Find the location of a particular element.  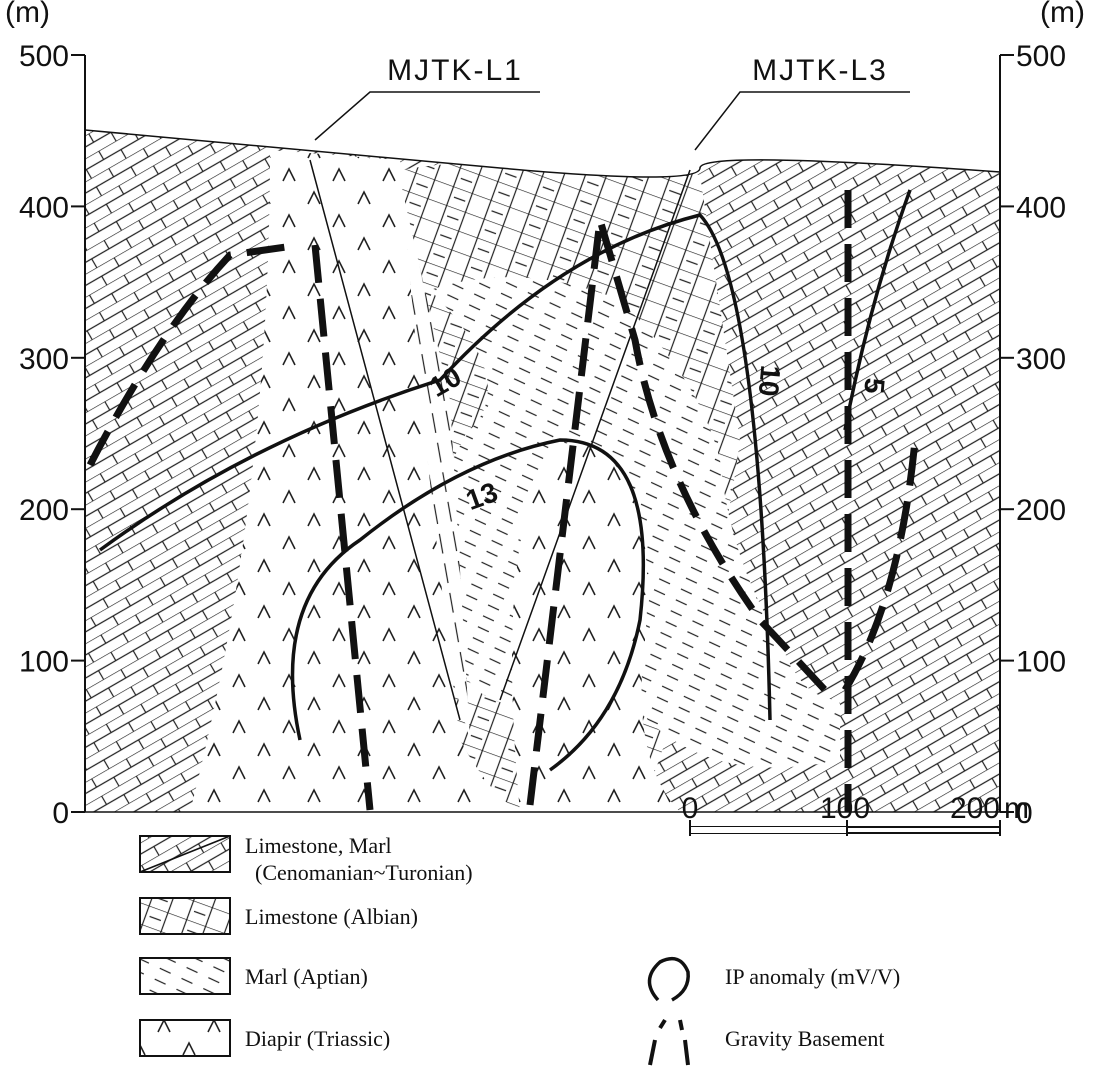

contour-label: 5 is located at coordinates (874, 386).